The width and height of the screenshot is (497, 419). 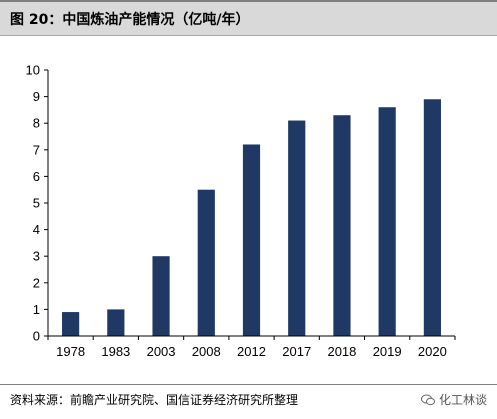 I want to click on y-tick-label: 10, so click(x=33, y=70).